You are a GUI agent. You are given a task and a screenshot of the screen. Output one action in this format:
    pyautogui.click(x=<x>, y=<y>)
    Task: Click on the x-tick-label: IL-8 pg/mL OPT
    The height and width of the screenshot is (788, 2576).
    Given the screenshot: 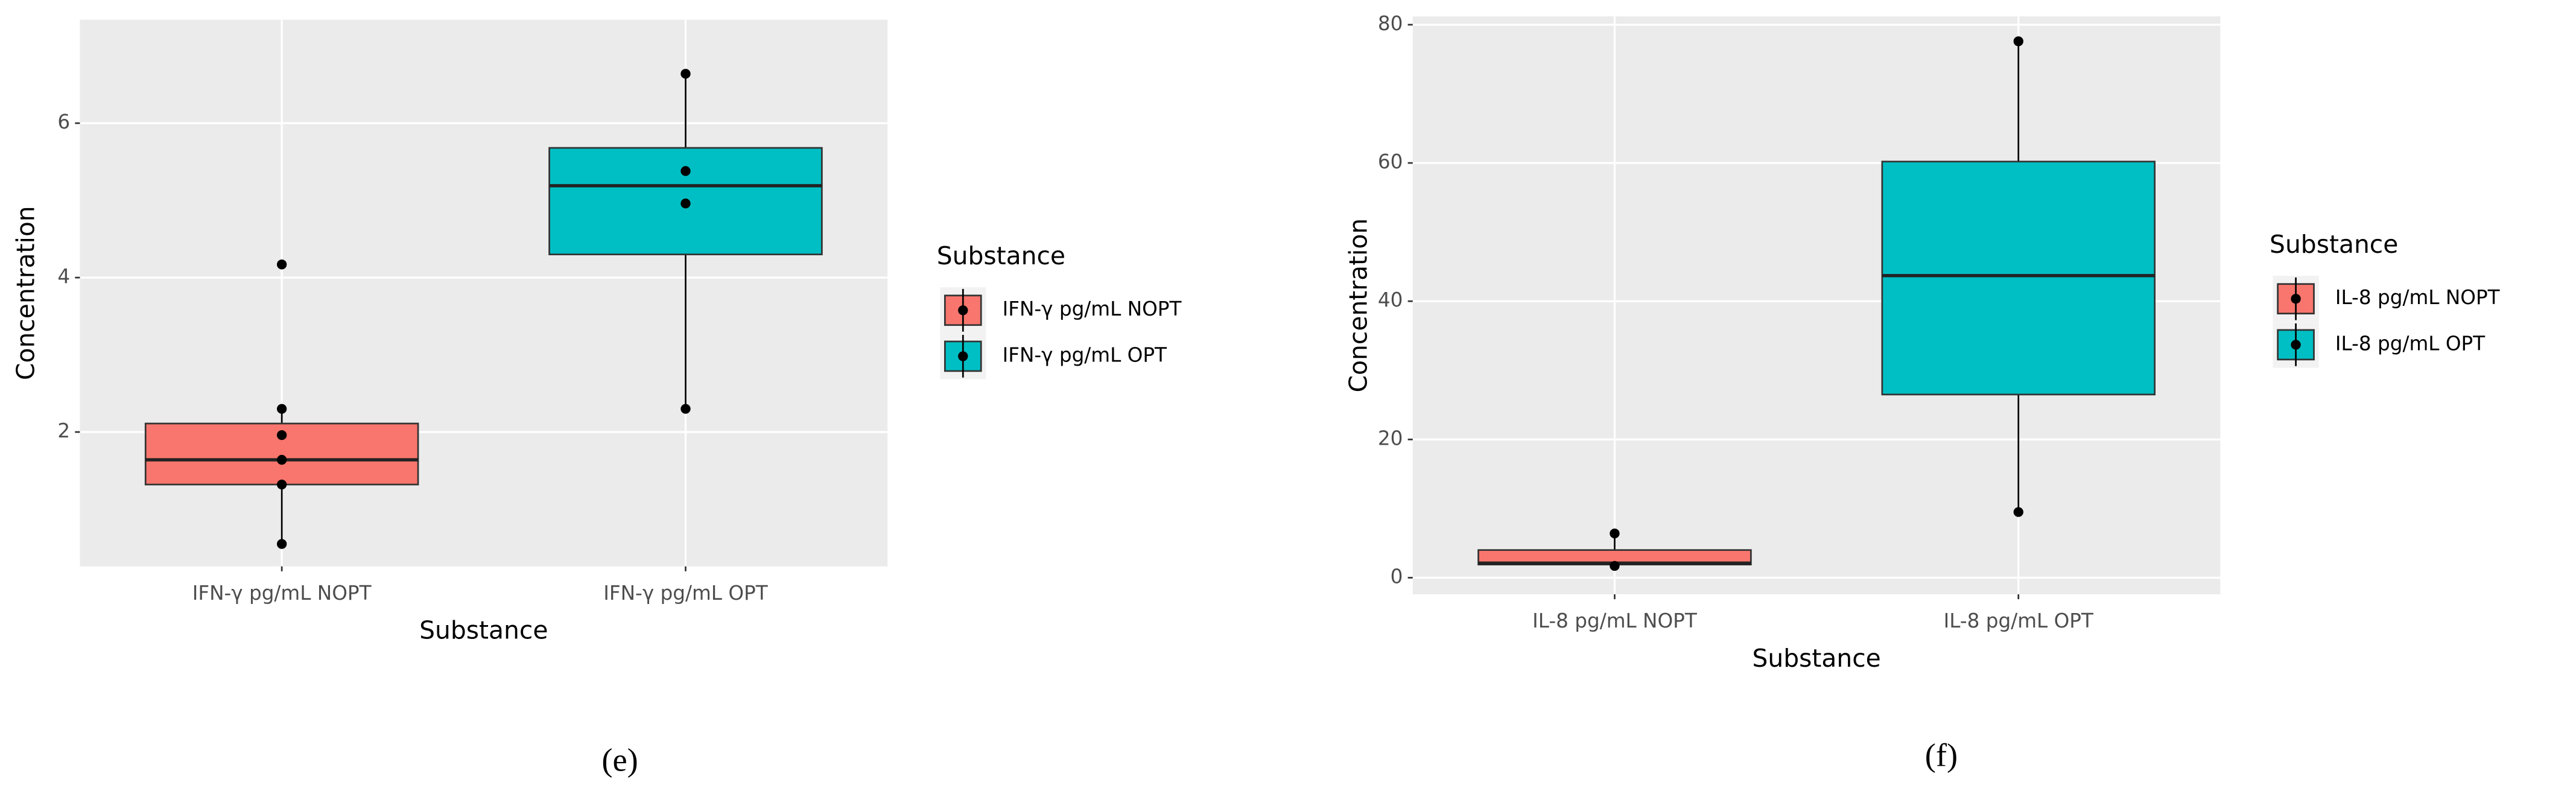 What is the action you would take?
    pyautogui.click(x=2019, y=620)
    